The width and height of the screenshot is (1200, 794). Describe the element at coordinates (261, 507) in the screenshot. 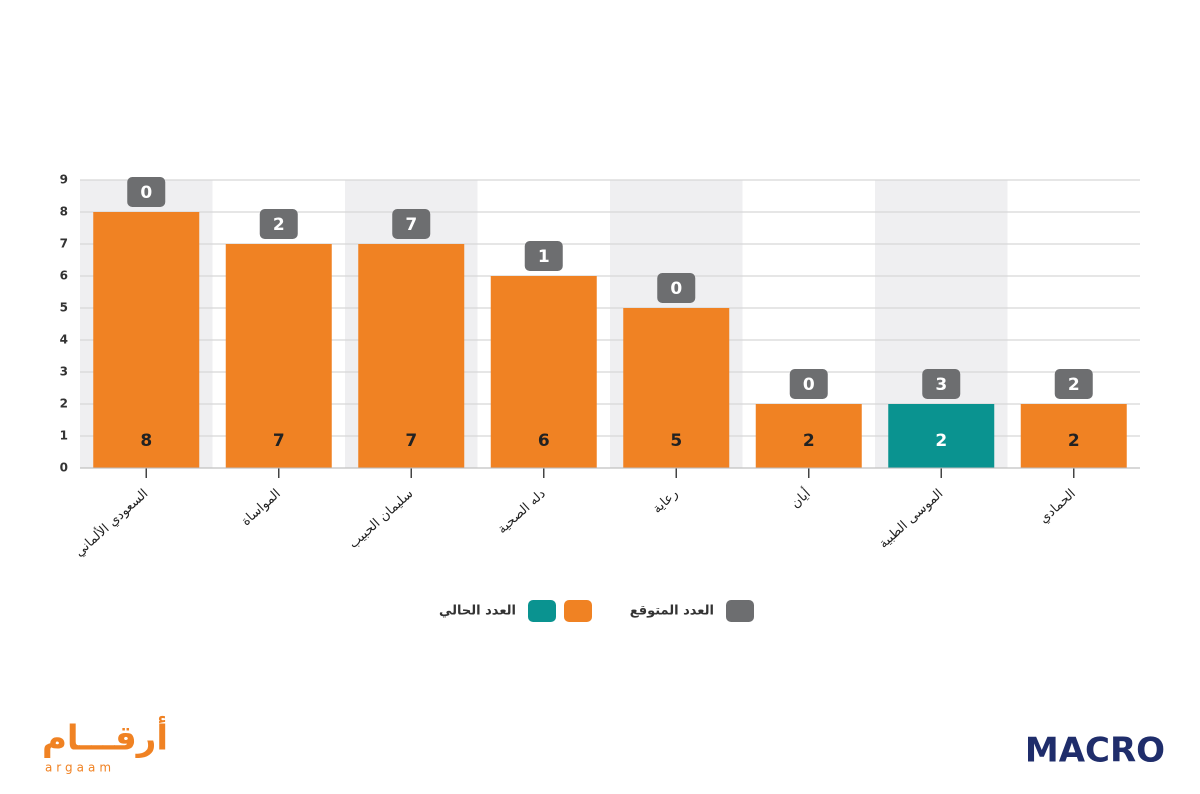

I see `x-tick-label: المواساة` at that location.